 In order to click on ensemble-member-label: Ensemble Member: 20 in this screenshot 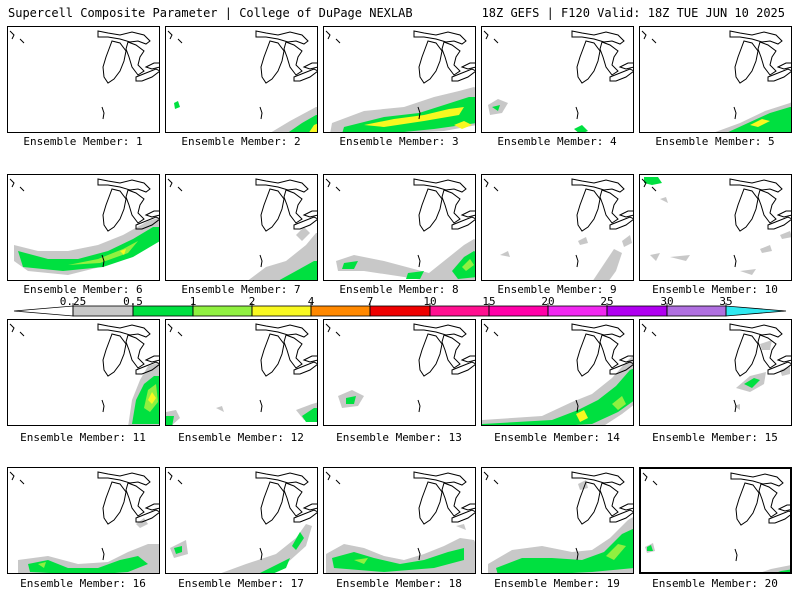, I will do `click(715, 583)`.